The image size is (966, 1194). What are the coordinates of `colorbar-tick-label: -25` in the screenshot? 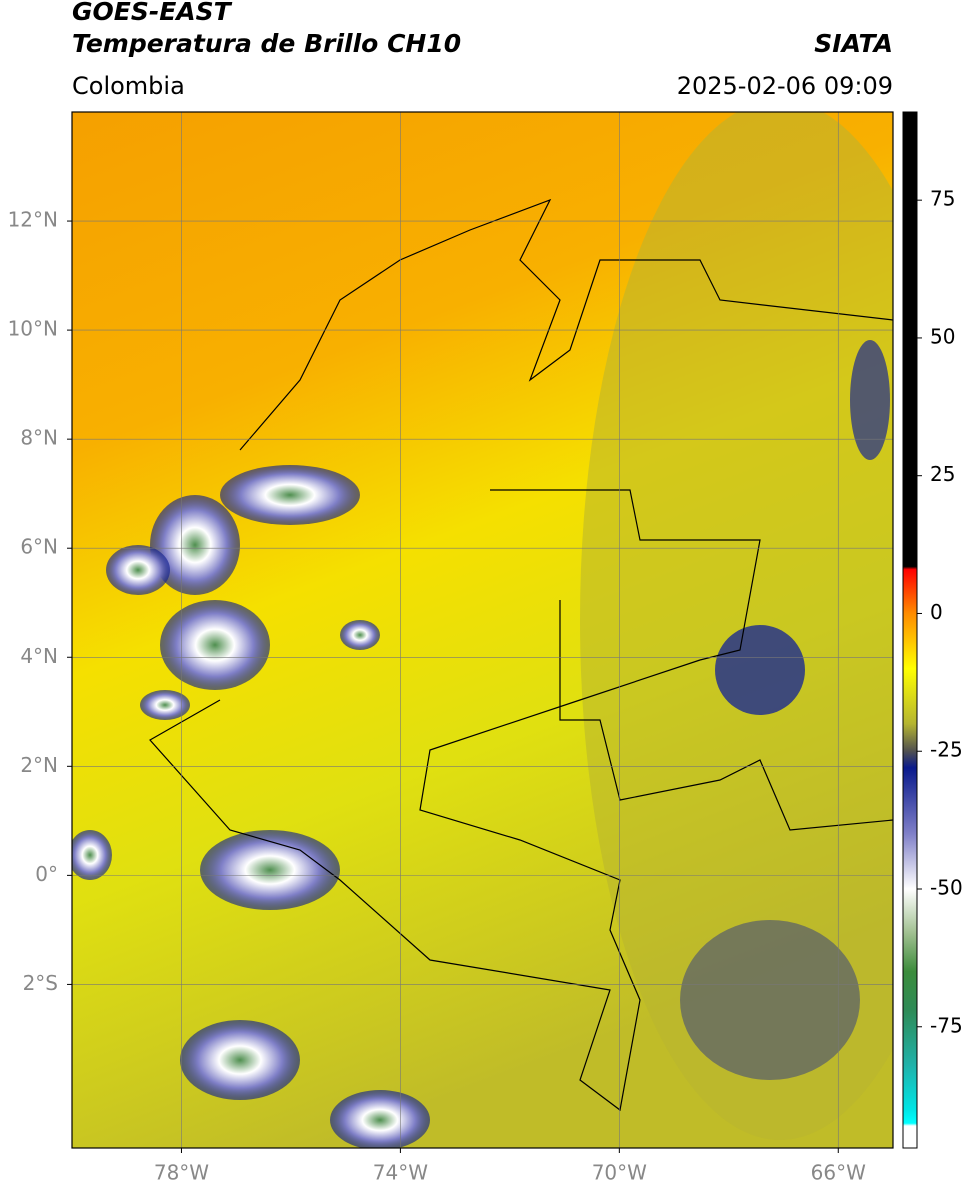 It's located at (946, 750).